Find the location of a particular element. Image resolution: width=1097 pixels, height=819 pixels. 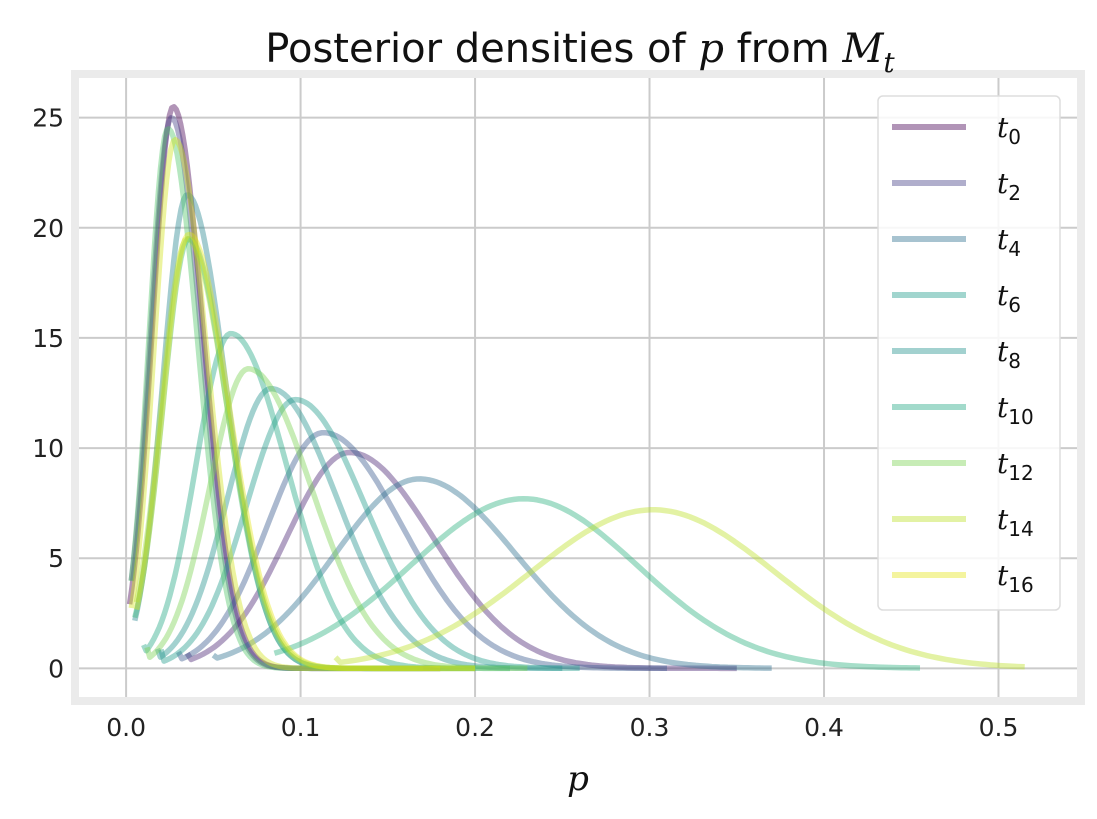

title-var: p is located at coordinates (711, 49).